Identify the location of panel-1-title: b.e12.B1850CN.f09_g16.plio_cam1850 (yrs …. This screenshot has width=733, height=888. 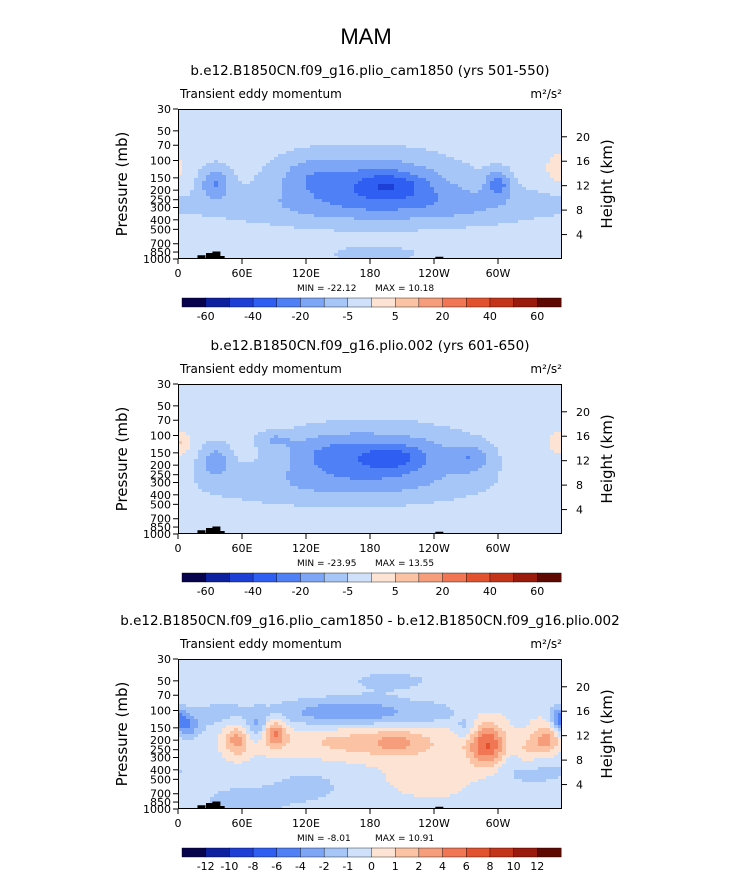
(369, 71).